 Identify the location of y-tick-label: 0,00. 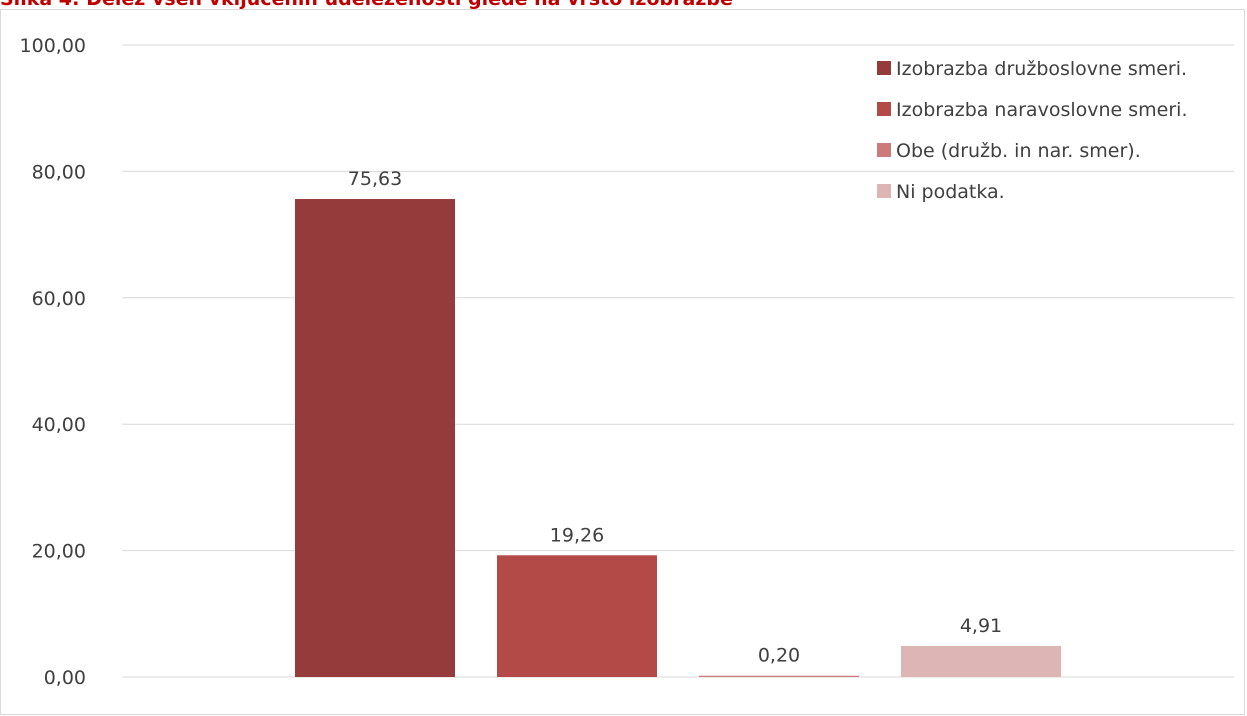
(65, 678).